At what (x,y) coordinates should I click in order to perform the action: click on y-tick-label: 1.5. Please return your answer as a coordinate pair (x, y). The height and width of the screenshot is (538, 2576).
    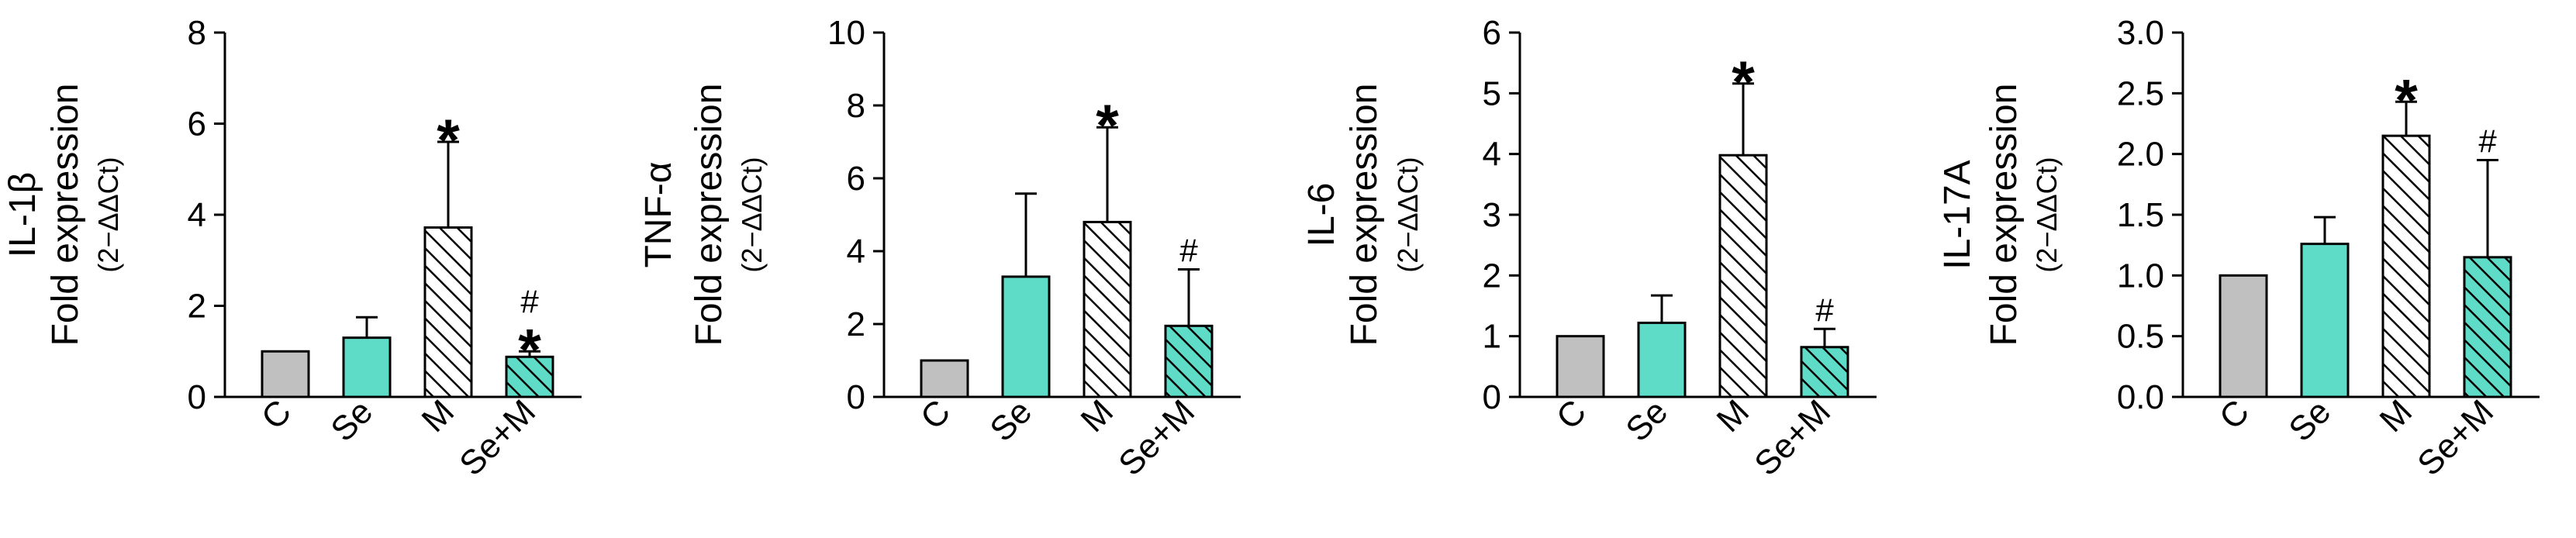
    Looking at the image, I should click on (2141, 215).